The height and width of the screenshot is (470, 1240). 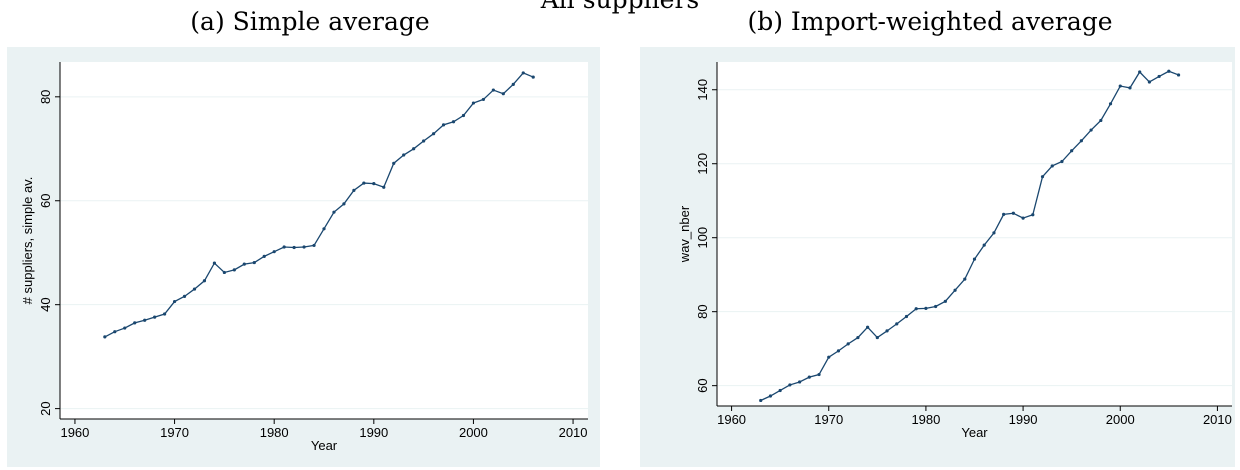 What do you see at coordinates (684, 234) in the screenshot?
I see `y-axis-label: wav_nber` at bounding box center [684, 234].